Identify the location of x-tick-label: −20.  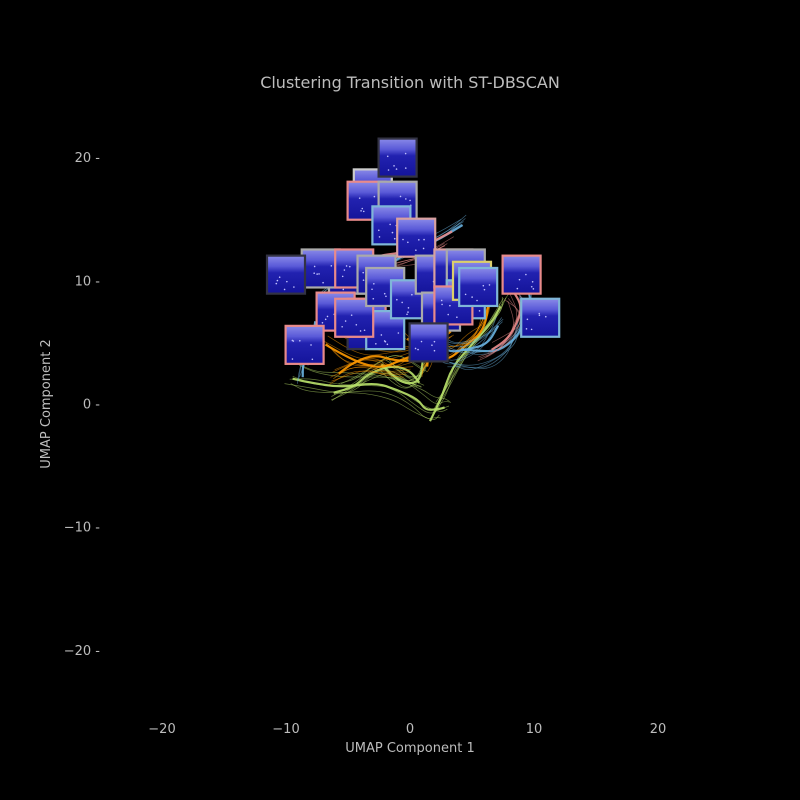
(161, 729).